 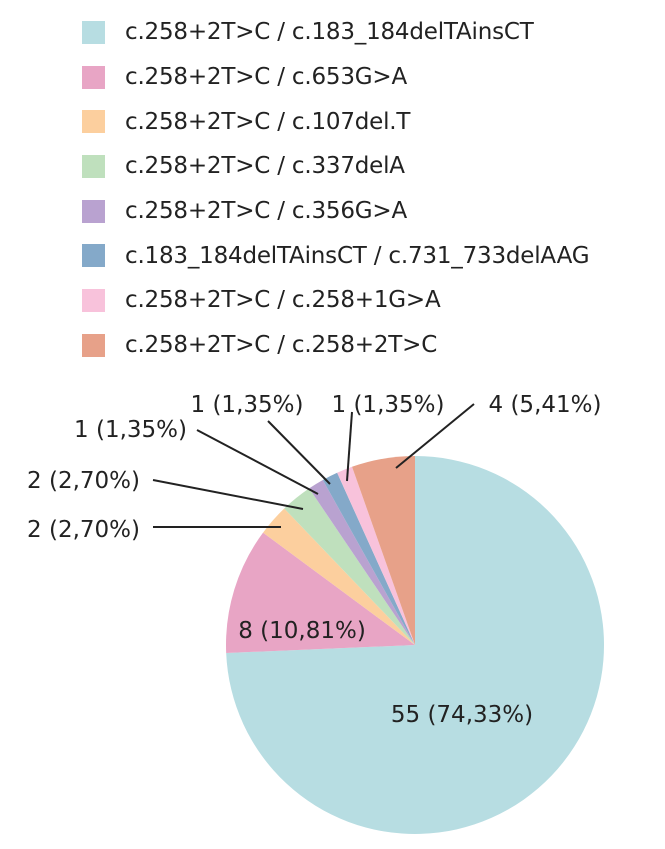 What do you see at coordinates (266, 211) in the screenshot?
I see `legend-label: c.258+2T>C / c.356G>A` at bounding box center [266, 211].